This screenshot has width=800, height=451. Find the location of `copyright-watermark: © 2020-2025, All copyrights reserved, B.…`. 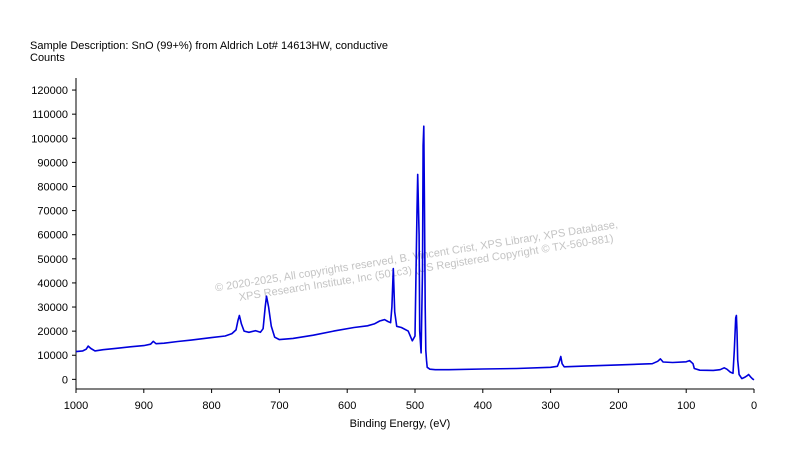

copyright-watermark: © 2020-2025, All copyrights reserved, B.… is located at coordinates (416, 261).